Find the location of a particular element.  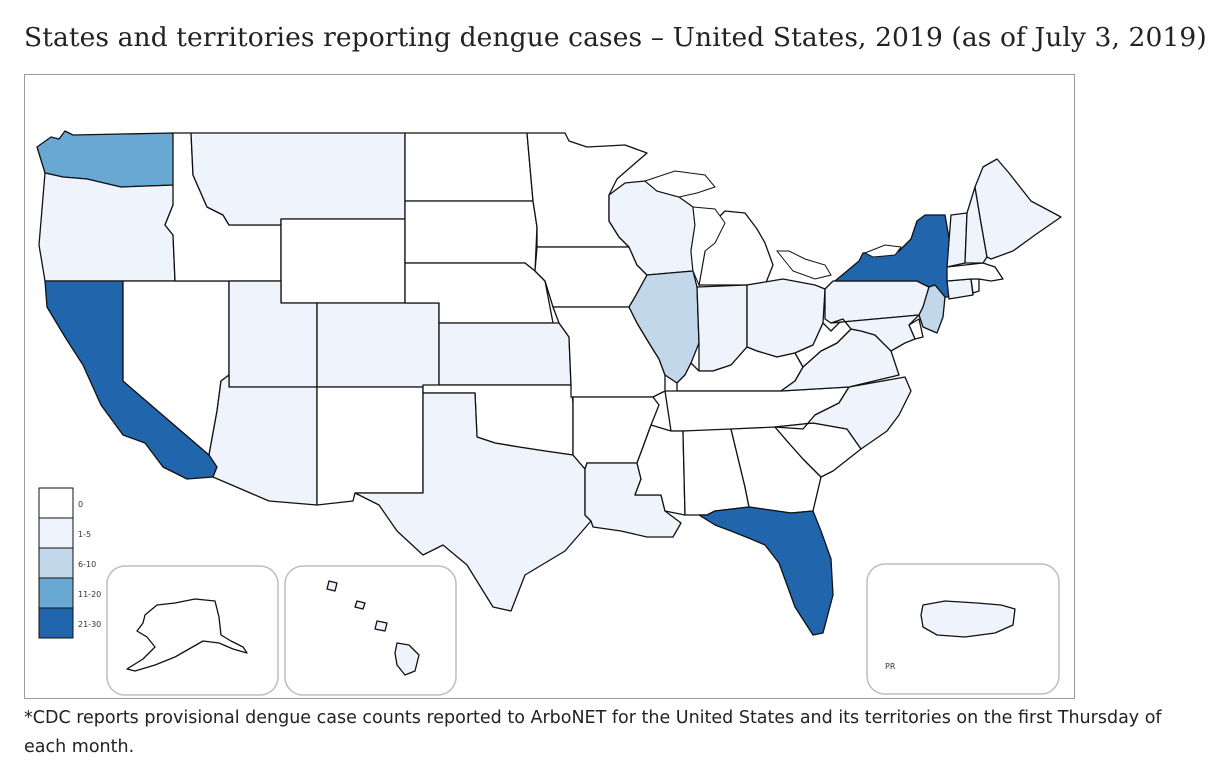

state-ct is located at coordinates (960, 289).